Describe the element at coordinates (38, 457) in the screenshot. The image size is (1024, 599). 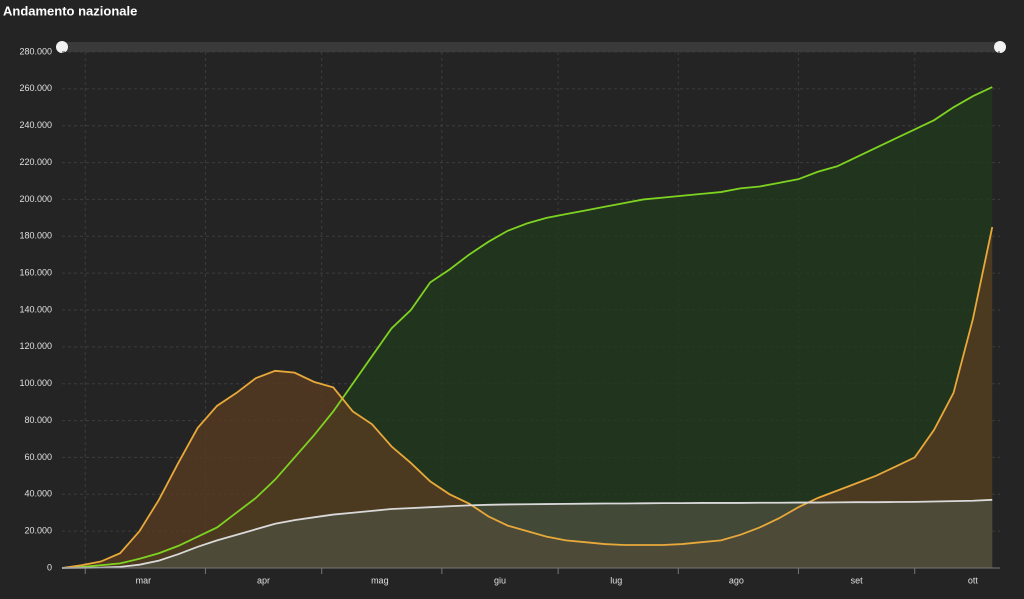
I see `y-tick-label: 60.000` at that location.